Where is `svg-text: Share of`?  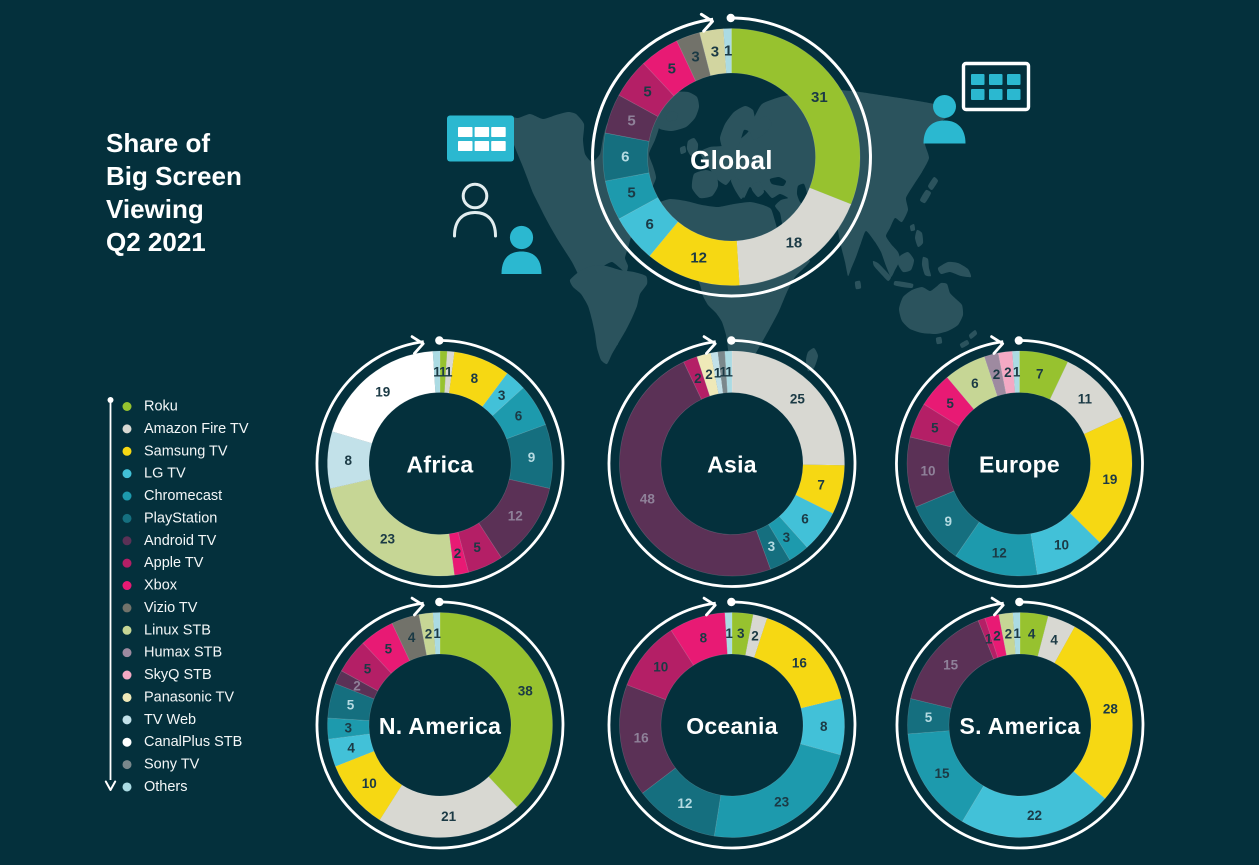 svg-text: Share of is located at coordinates (158, 143).